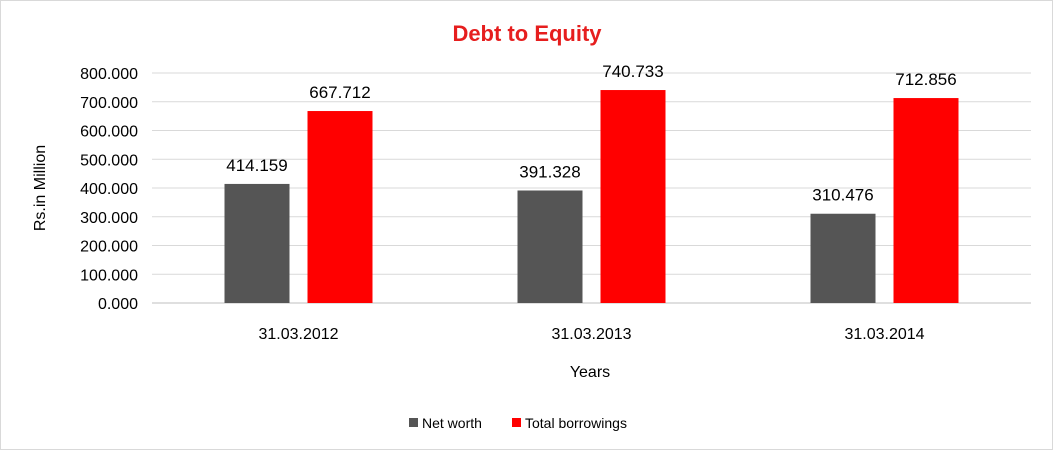 This screenshot has width=1053, height=451. What do you see at coordinates (925, 79) in the screenshot?
I see `data-label: 712.856` at bounding box center [925, 79].